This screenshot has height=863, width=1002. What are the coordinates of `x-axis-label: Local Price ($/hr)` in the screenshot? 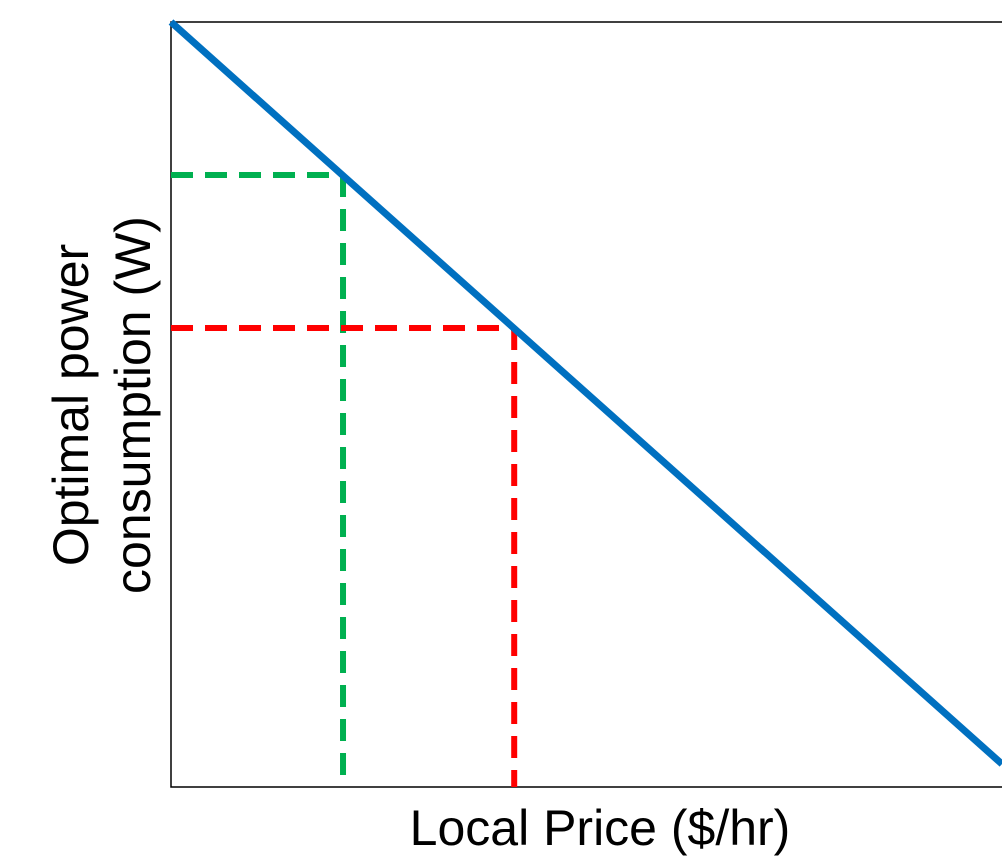 It's located at (600, 828).